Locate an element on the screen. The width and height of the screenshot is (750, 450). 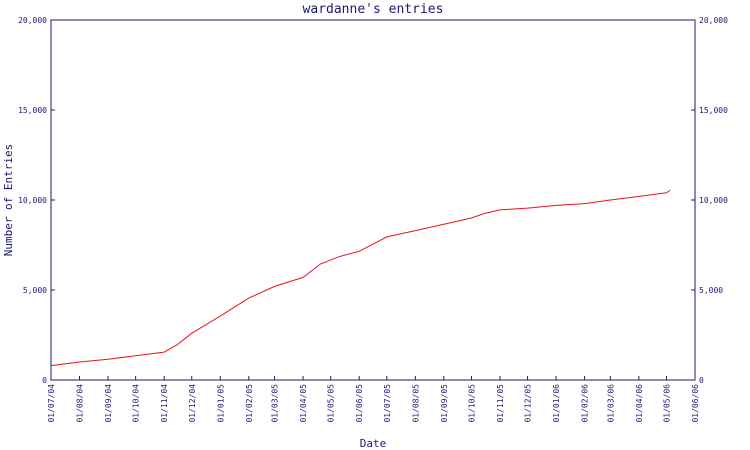
x-tick-label: 01/04/05 is located at coordinates (303, 403).